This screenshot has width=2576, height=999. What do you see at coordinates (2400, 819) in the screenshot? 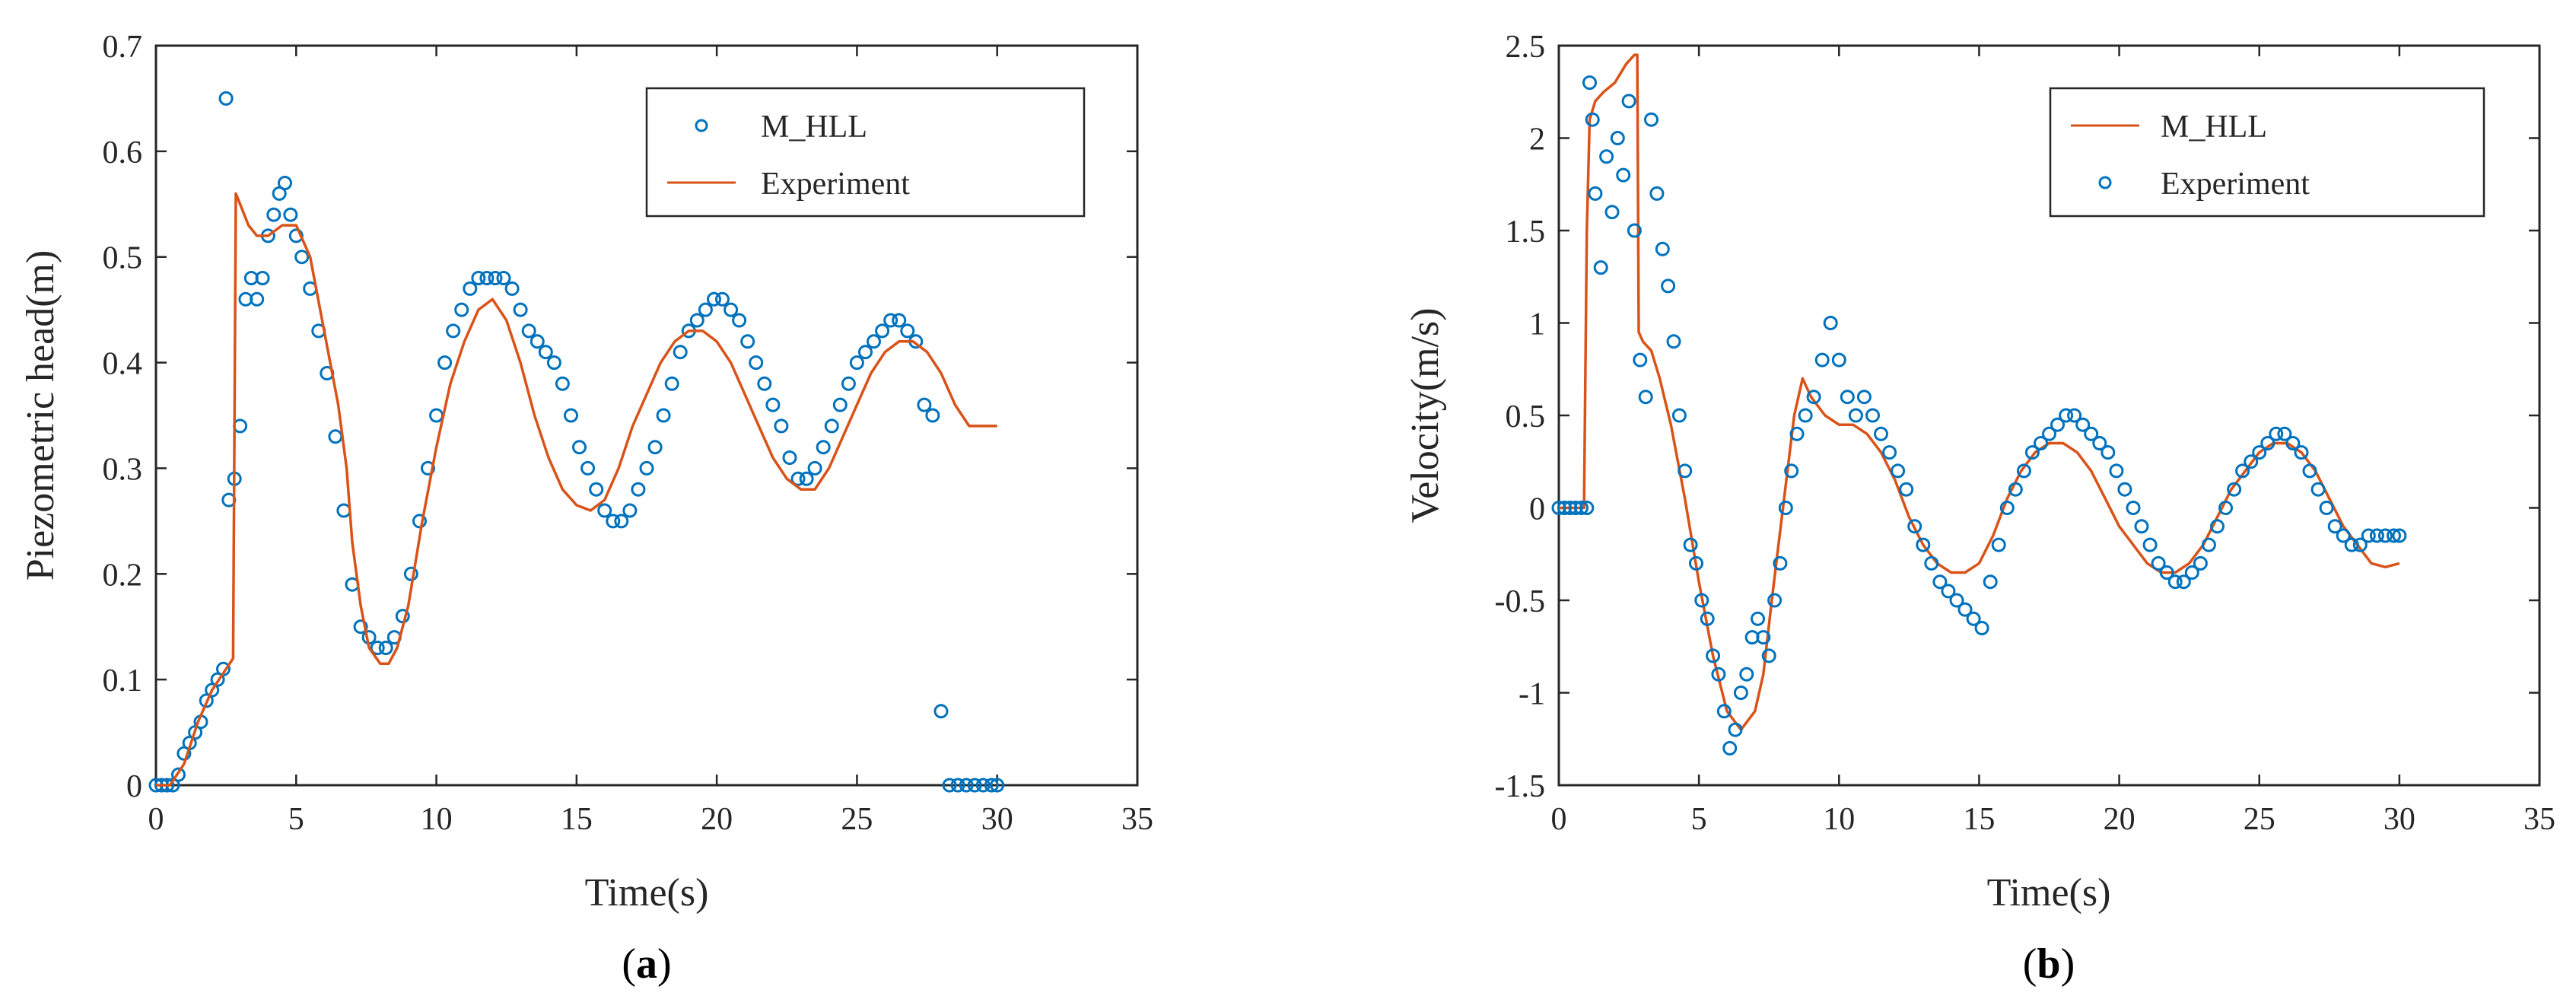
I see `panel-b-x-tick-label: 30` at bounding box center [2400, 819].